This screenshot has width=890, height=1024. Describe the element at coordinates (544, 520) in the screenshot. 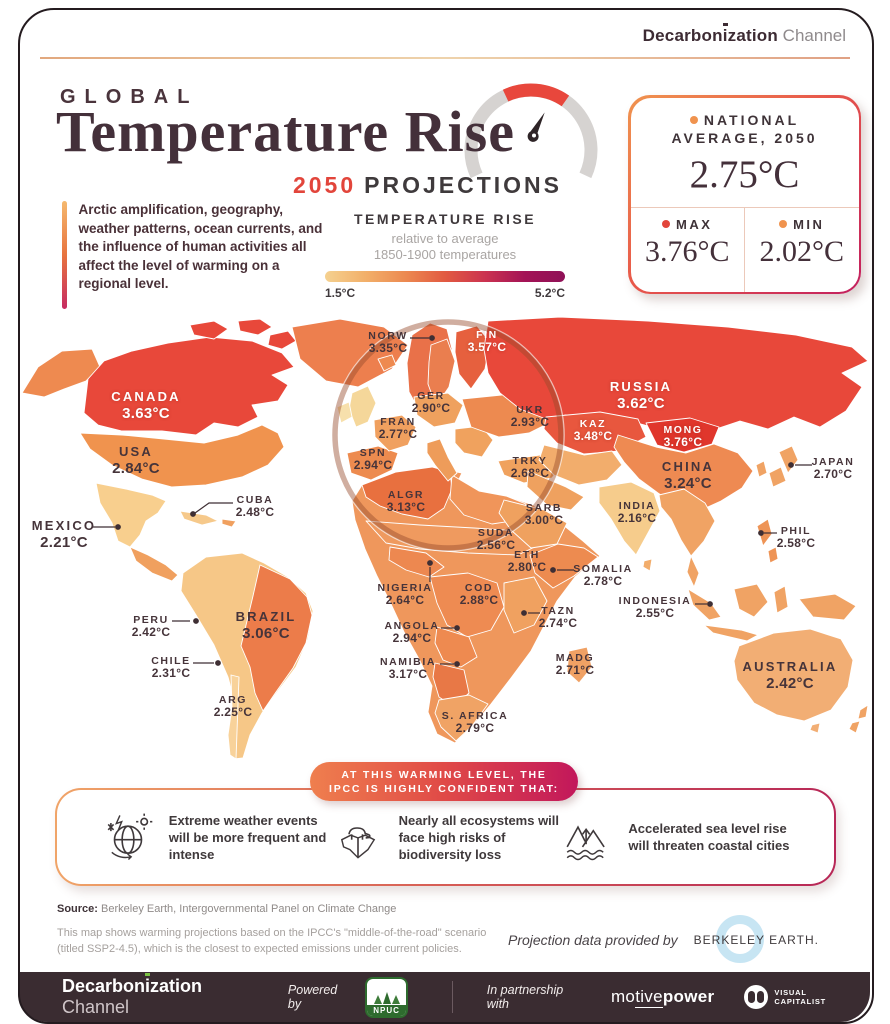

I see `country-temperature: 3.00°C` at that location.